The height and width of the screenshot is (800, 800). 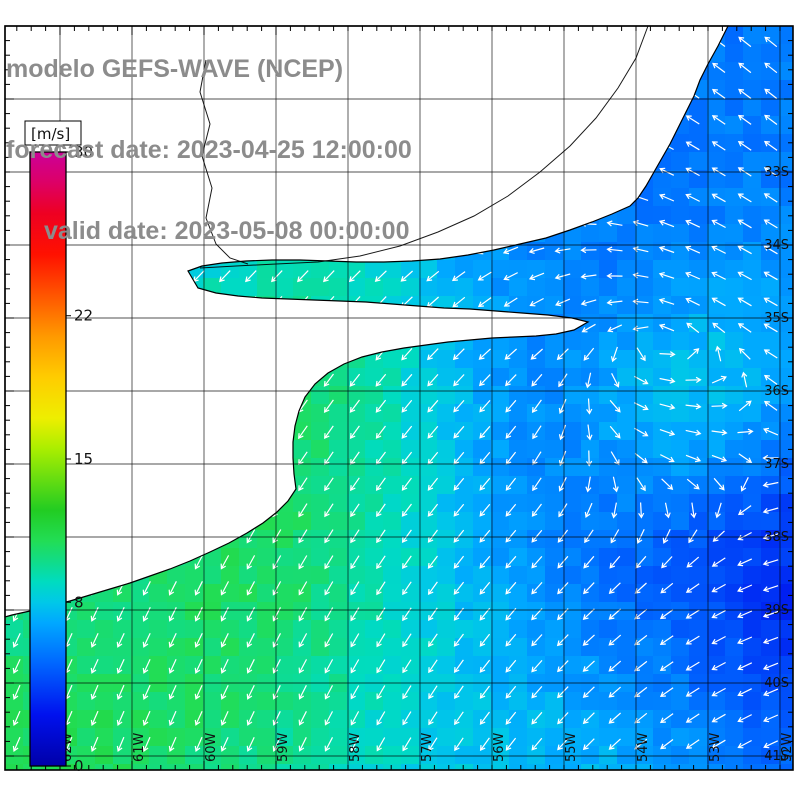 I want to click on lat-label: 41S, so click(x=776, y=756).